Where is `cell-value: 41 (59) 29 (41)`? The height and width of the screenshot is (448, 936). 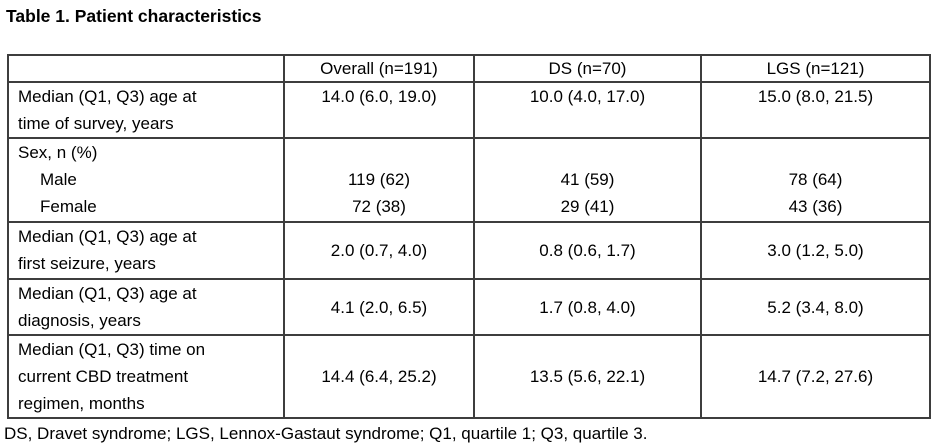 cell-value: 41 (59) 29 (41) is located at coordinates (587, 180).